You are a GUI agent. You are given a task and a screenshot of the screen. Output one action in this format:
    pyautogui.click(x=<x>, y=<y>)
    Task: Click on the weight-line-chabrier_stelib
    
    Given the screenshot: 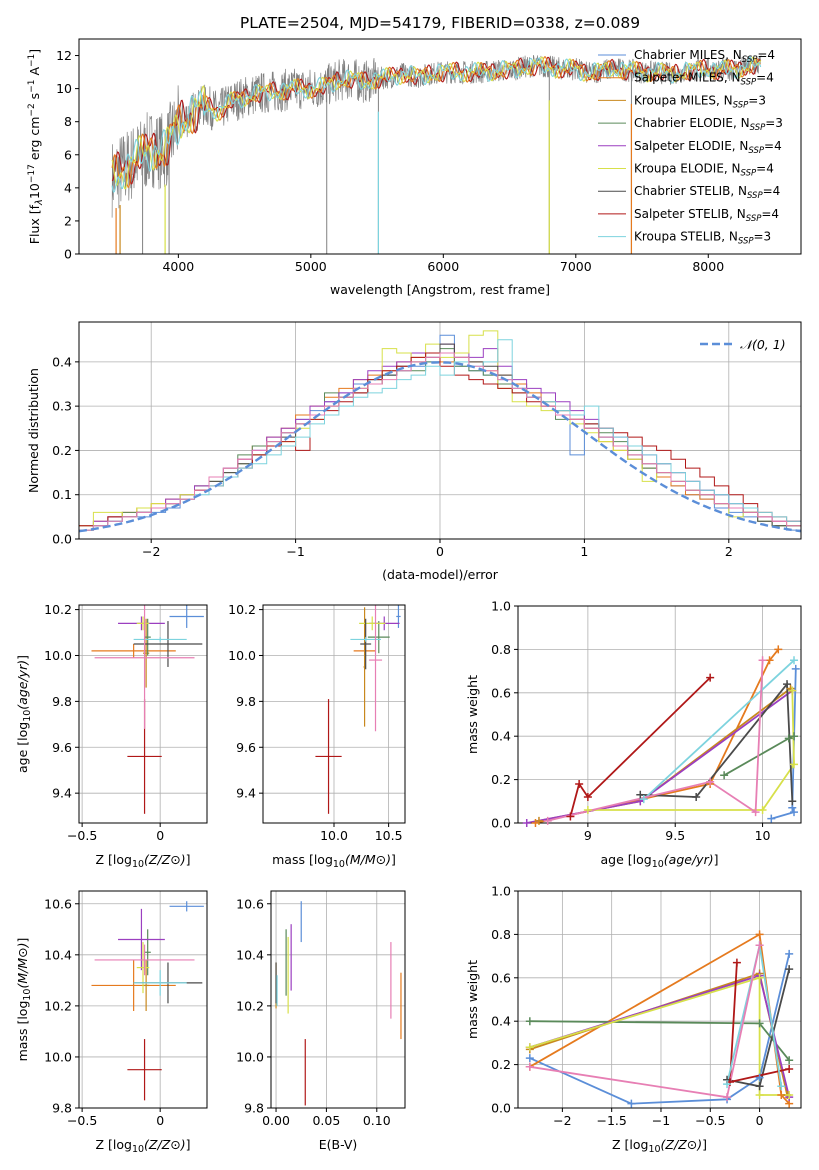 What is the action you would take?
    pyautogui.click(x=717, y=741)
    